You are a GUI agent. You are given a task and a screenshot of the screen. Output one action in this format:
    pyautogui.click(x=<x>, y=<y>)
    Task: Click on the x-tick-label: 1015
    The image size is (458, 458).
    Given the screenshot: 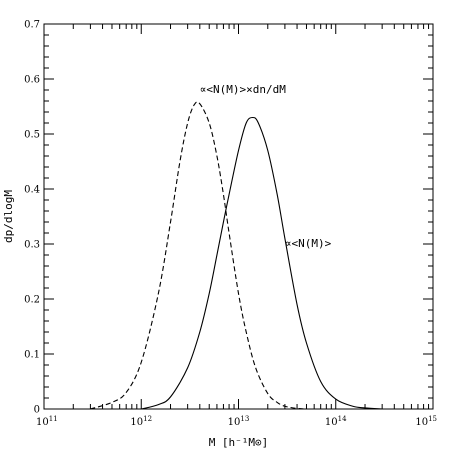 What is the action you would take?
    pyautogui.click(x=426, y=421)
    